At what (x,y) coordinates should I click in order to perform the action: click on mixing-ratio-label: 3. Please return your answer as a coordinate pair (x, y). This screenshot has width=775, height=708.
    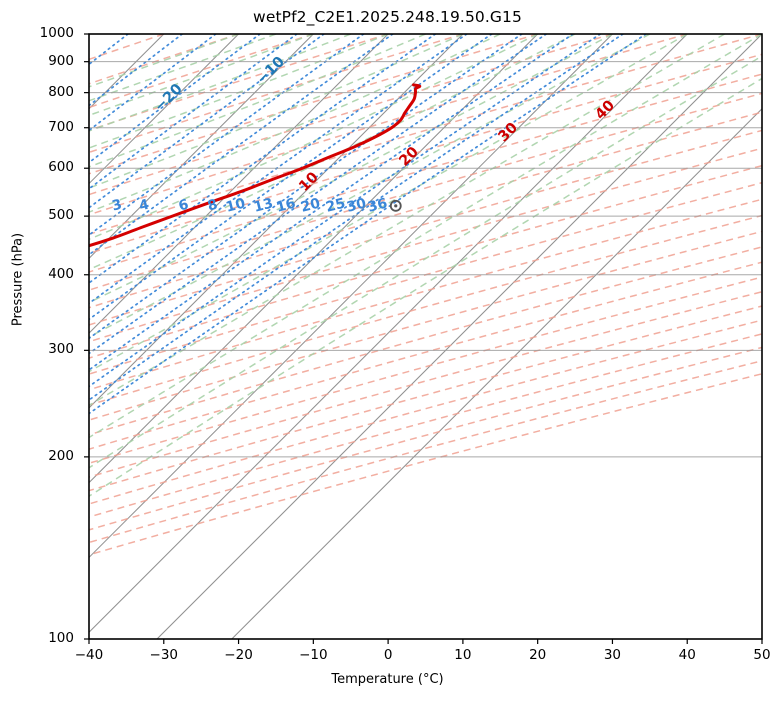
    Looking at the image, I should click on (116, 206).